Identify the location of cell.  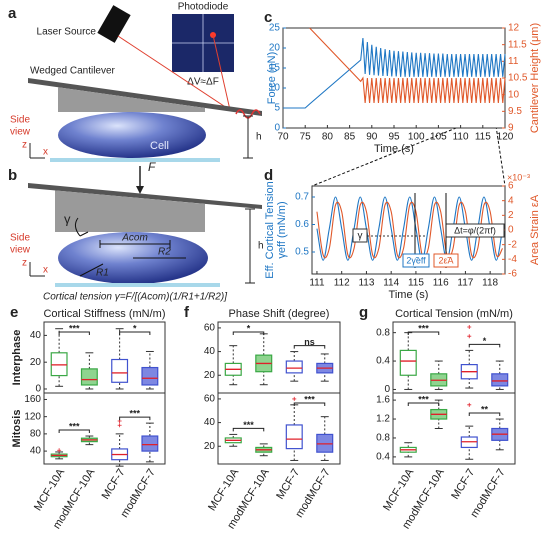
(132, 135).